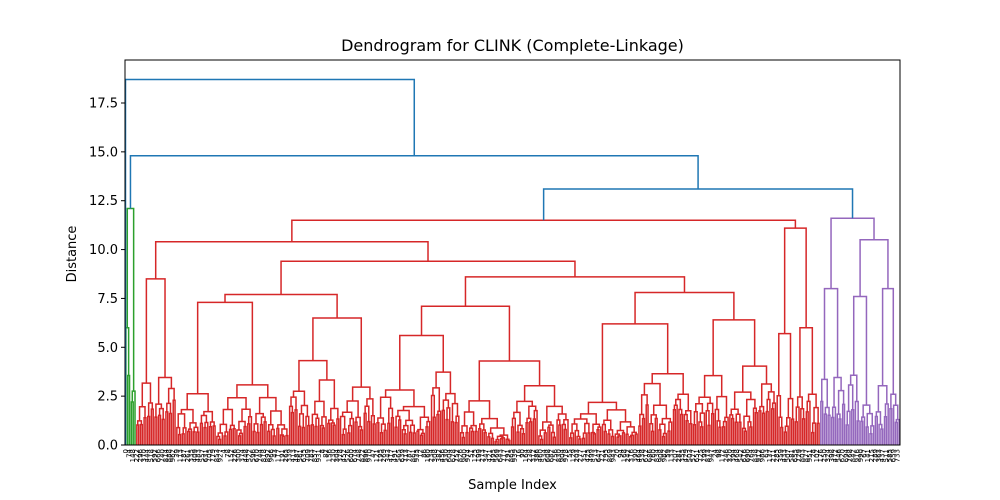 Image resolution: width=1000 pixels, height=500 pixels. Describe the element at coordinates (359, 455) in the screenshot. I see `leaf-label: 748` at that location.